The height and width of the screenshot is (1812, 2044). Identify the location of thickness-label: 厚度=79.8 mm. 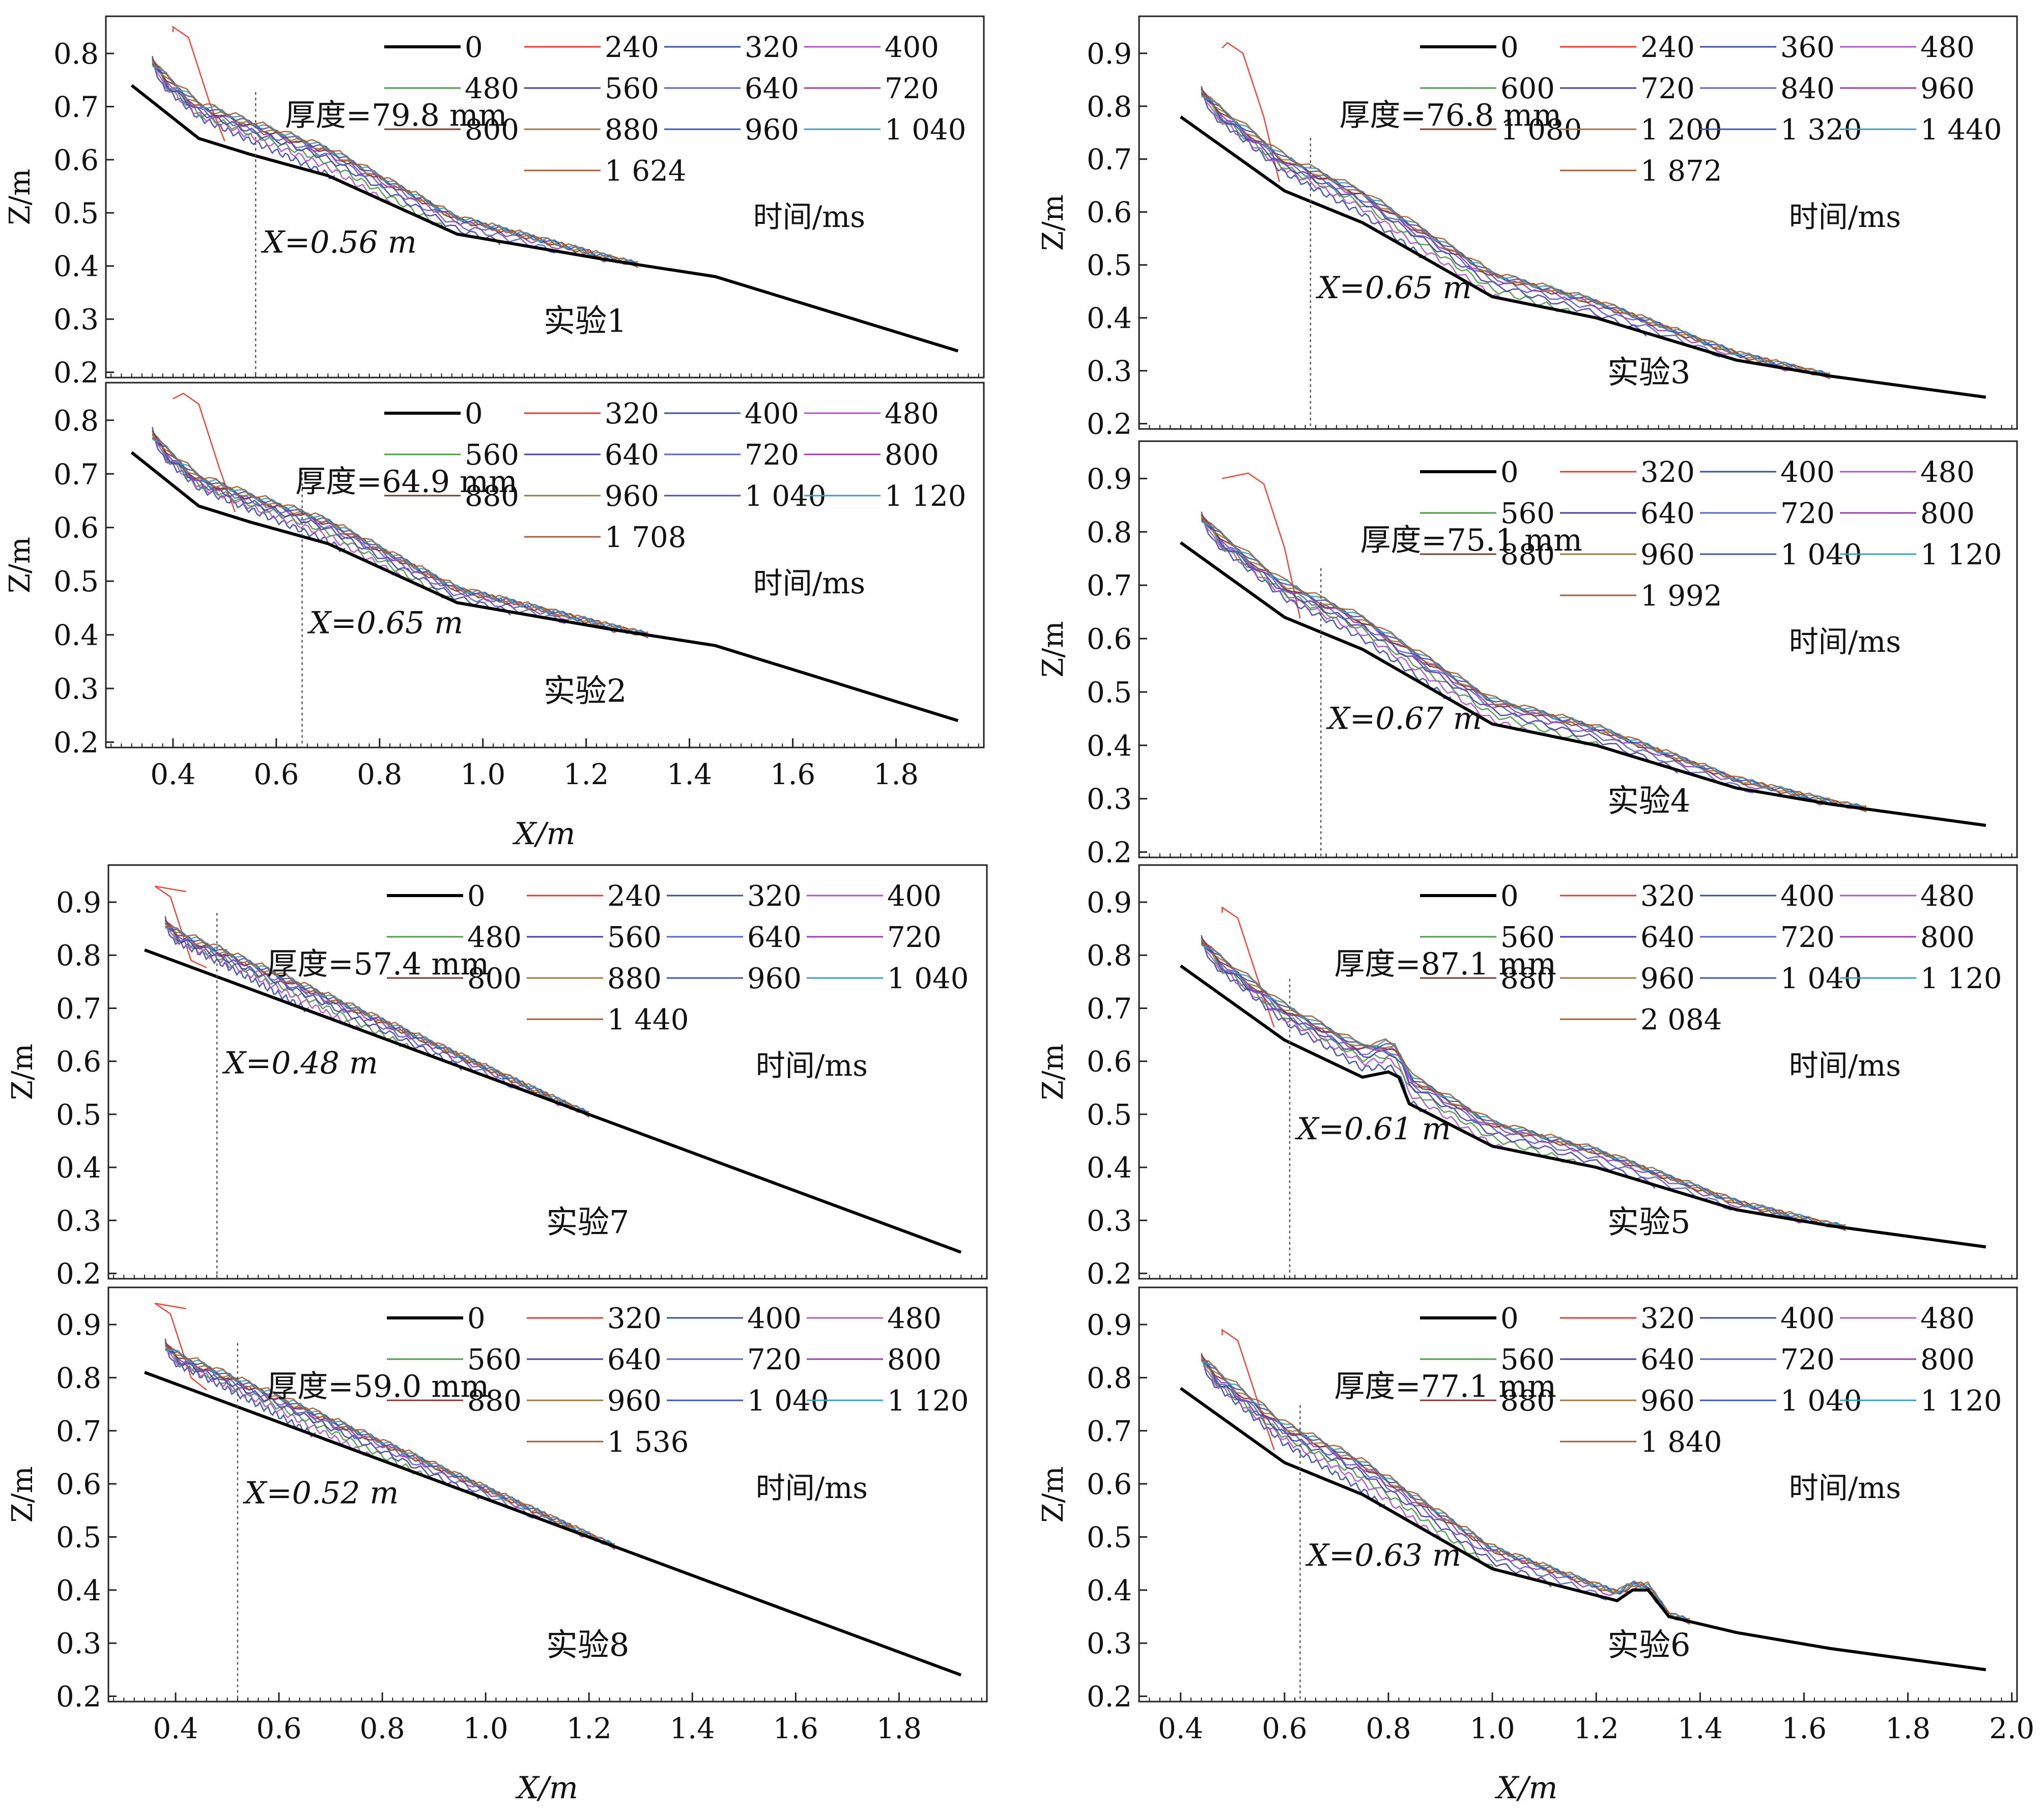
(396, 115).